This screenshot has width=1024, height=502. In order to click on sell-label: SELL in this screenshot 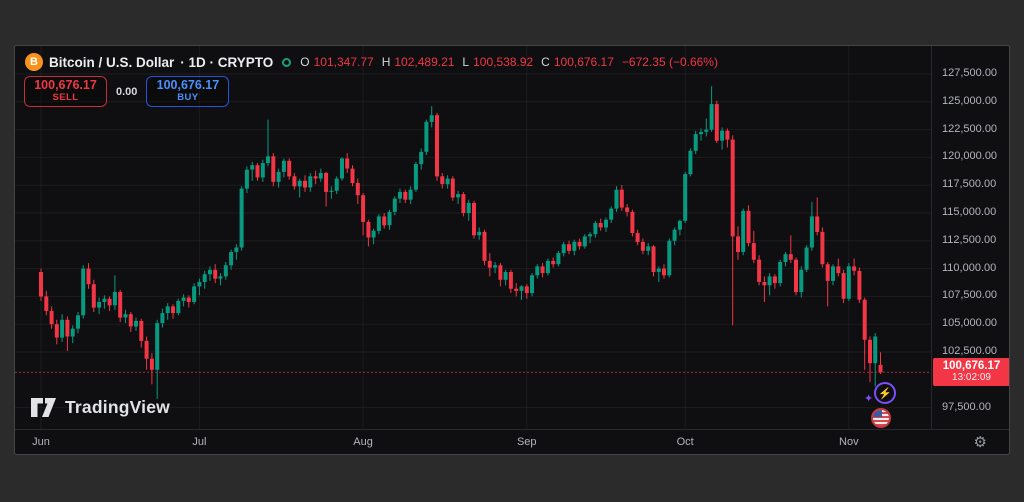, I will do `click(65, 98)`.